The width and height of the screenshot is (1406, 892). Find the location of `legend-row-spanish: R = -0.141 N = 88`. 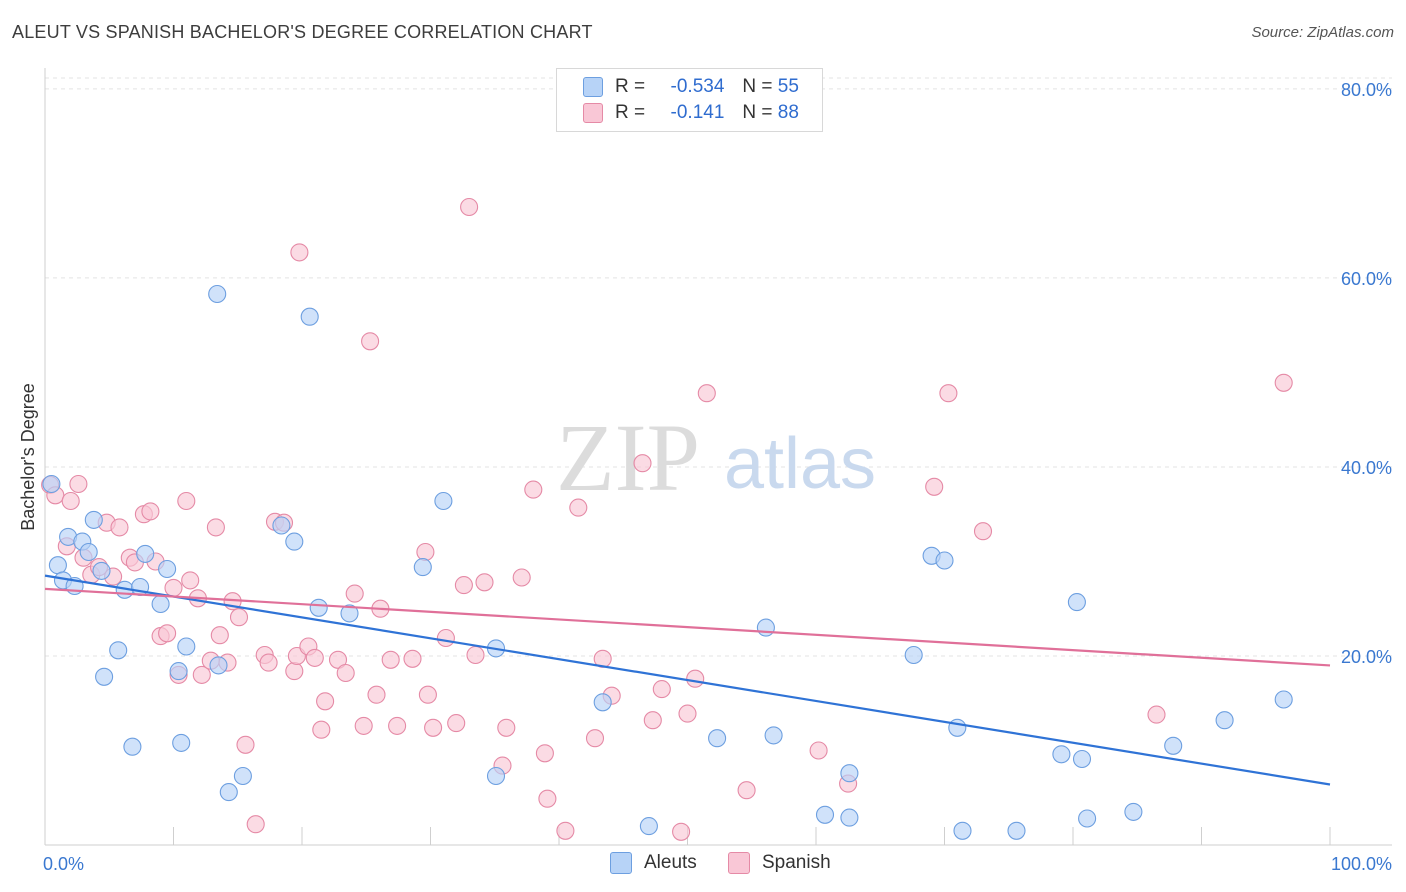

legend-row-spanish: R = -0.141 N = 88 is located at coordinates (691, 113).